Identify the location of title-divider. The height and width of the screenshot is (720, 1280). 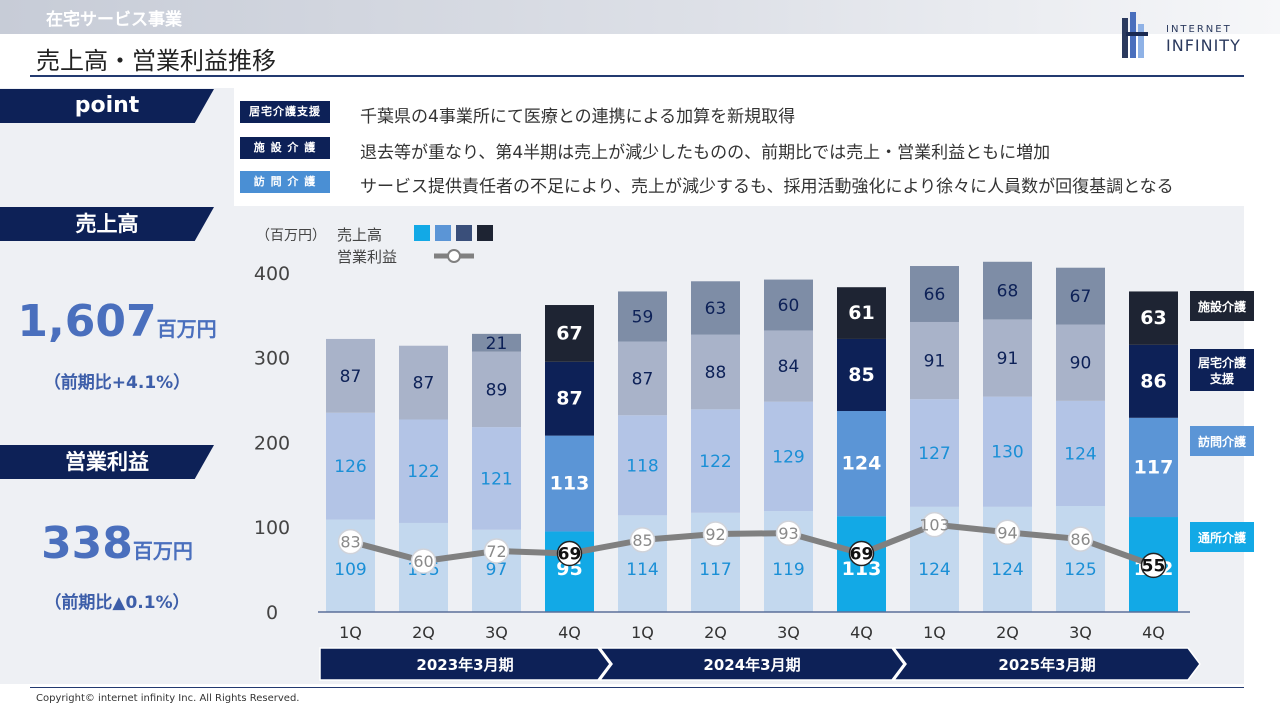
(637, 76).